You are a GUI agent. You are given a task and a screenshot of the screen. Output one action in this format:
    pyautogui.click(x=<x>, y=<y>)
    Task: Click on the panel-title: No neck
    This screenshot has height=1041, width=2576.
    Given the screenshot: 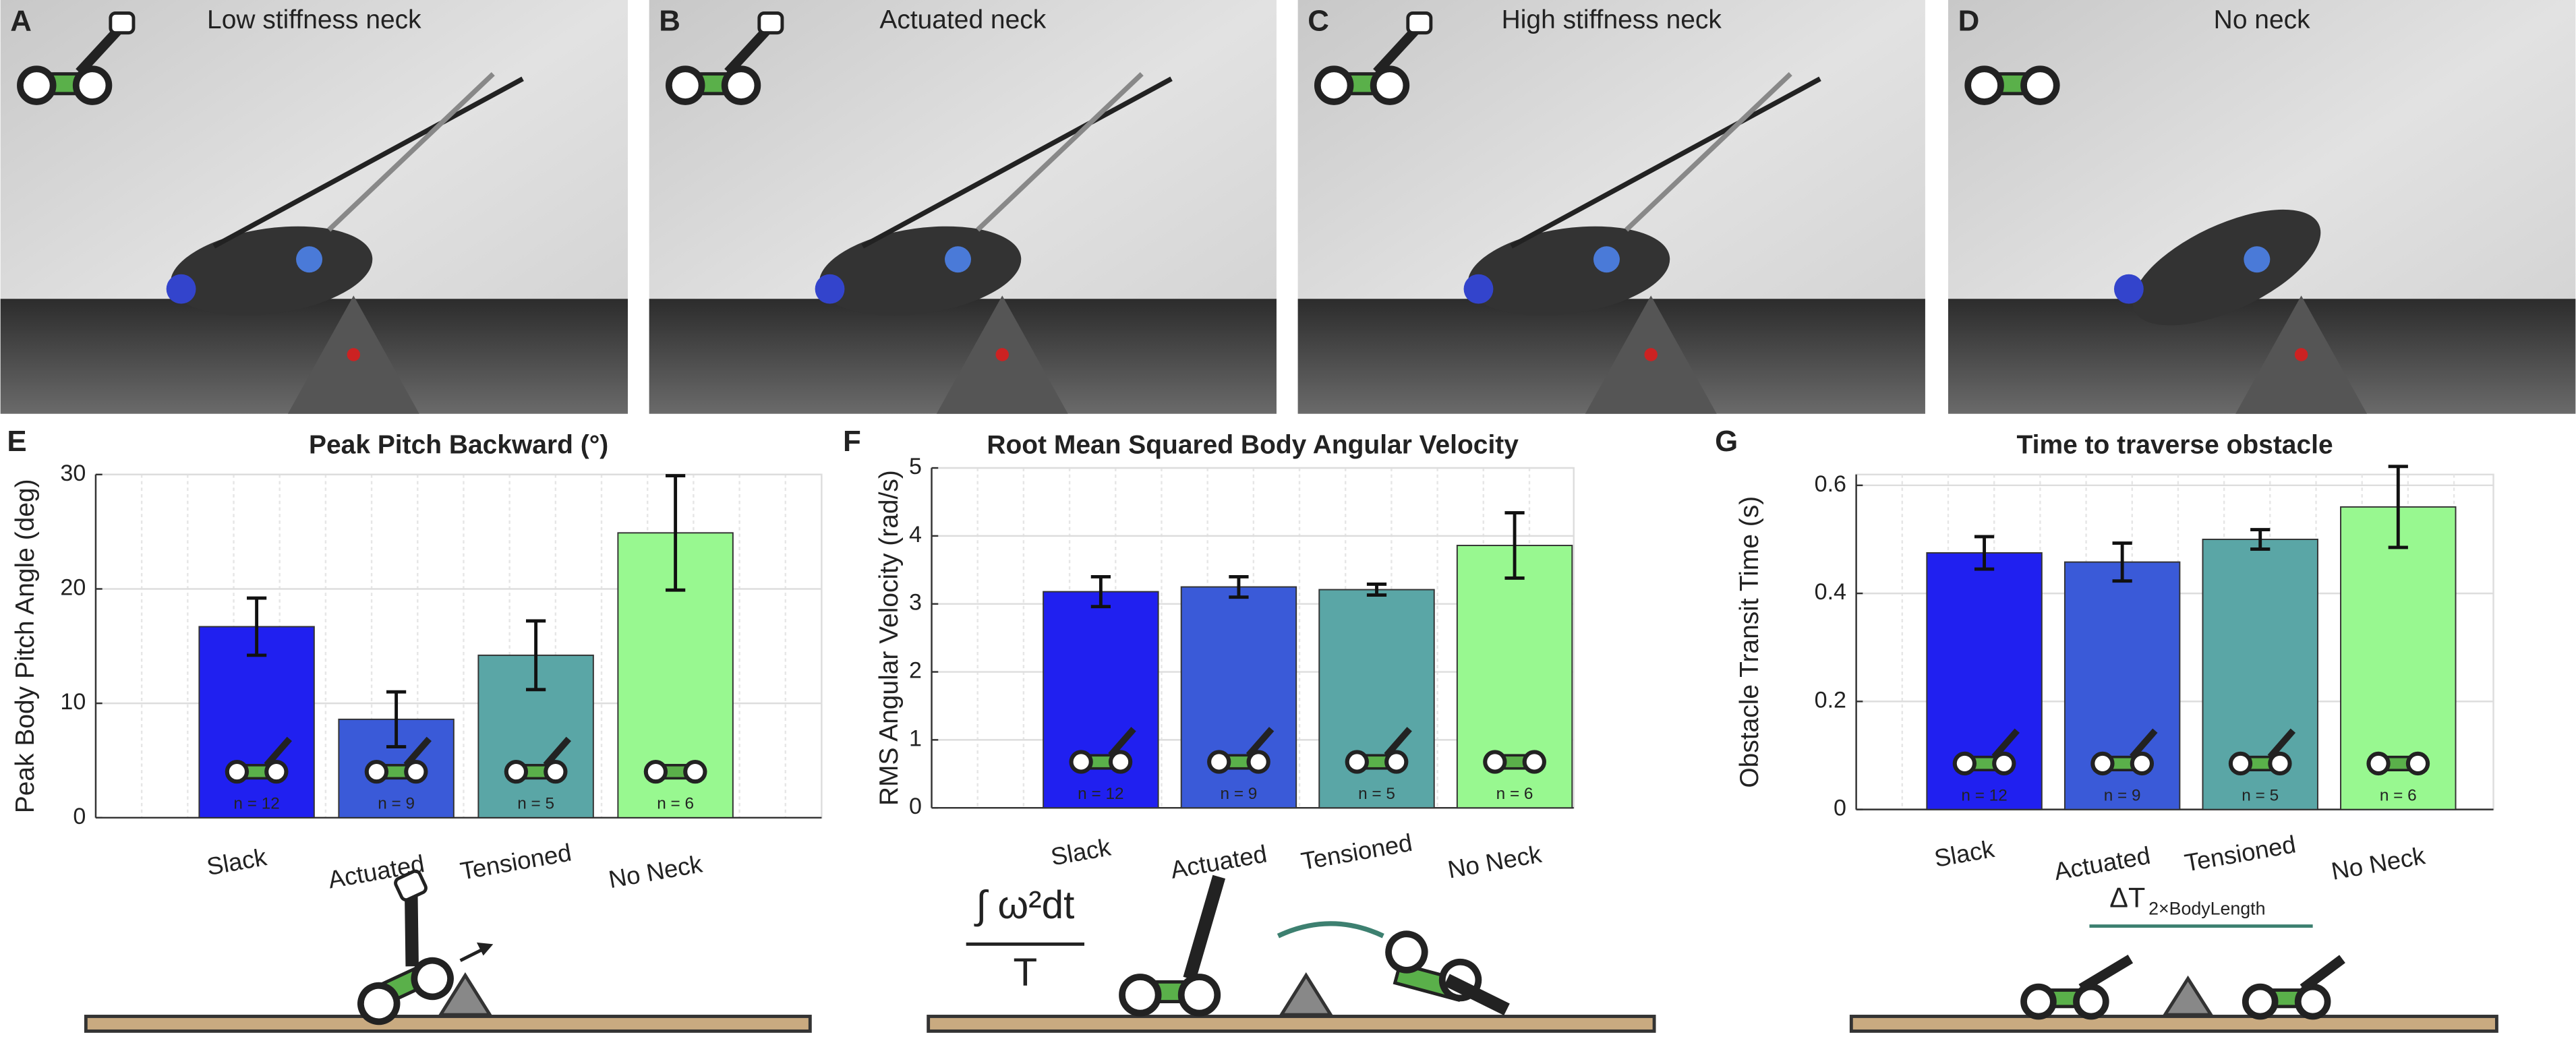 What is the action you would take?
    pyautogui.click(x=2262, y=19)
    